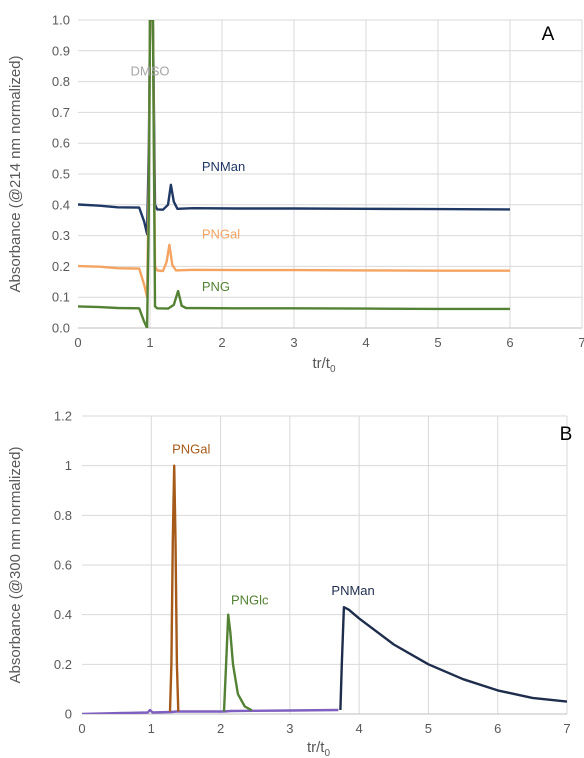 This screenshot has width=584, height=758. Describe the element at coordinates (250, 600) in the screenshot. I see `series-label-pnglc: PNGlc` at that location.